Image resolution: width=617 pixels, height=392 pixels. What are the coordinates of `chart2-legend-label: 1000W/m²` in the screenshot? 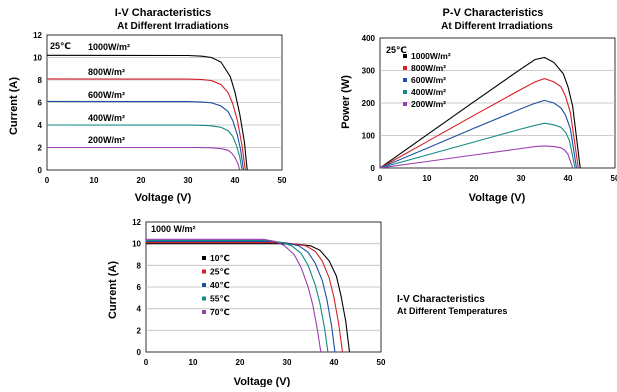 It's located at (431, 56).